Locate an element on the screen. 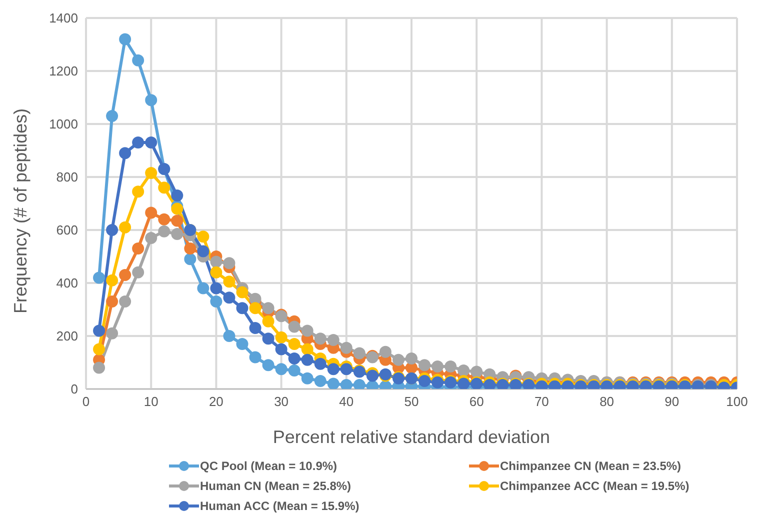  x-tick-label: 80 is located at coordinates (607, 402).